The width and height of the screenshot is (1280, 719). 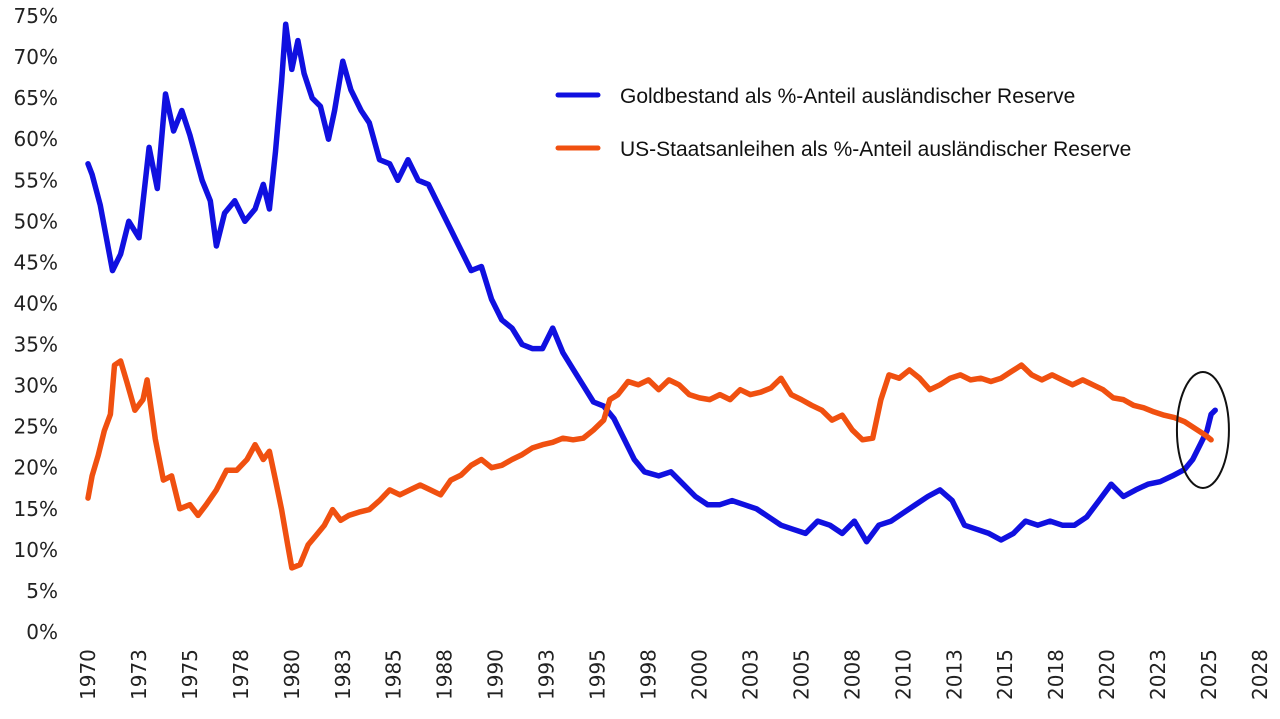 I want to click on x-tick-label: 1980, so click(x=292, y=674).